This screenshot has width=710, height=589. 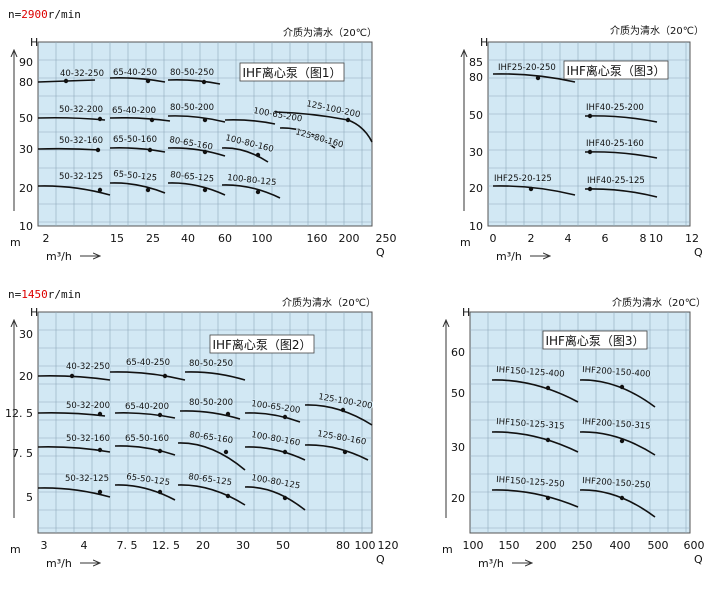 What do you see at coordinates (26, 62) in the screenshot?
I see `y-tick-label: 90` at bounding box center [26, 62].